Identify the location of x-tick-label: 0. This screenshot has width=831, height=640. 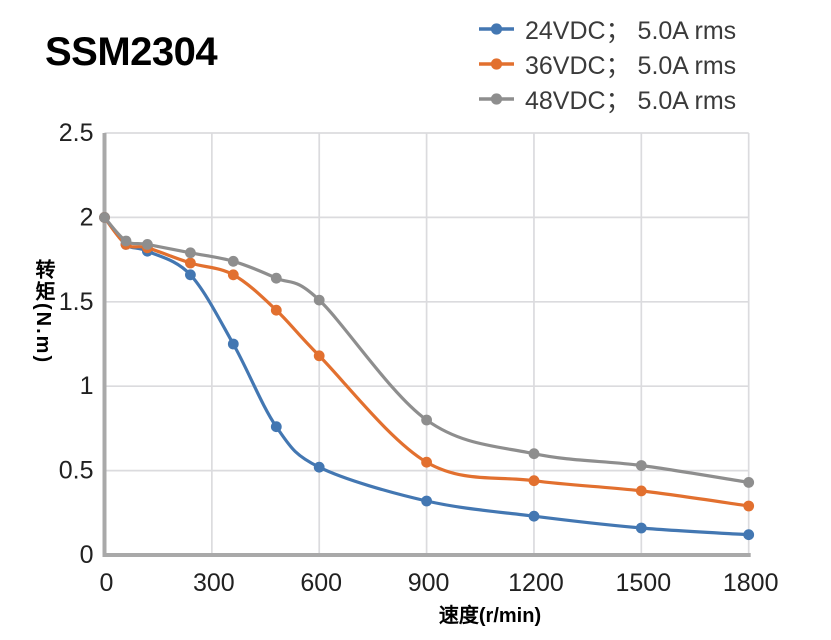
(107, 583).